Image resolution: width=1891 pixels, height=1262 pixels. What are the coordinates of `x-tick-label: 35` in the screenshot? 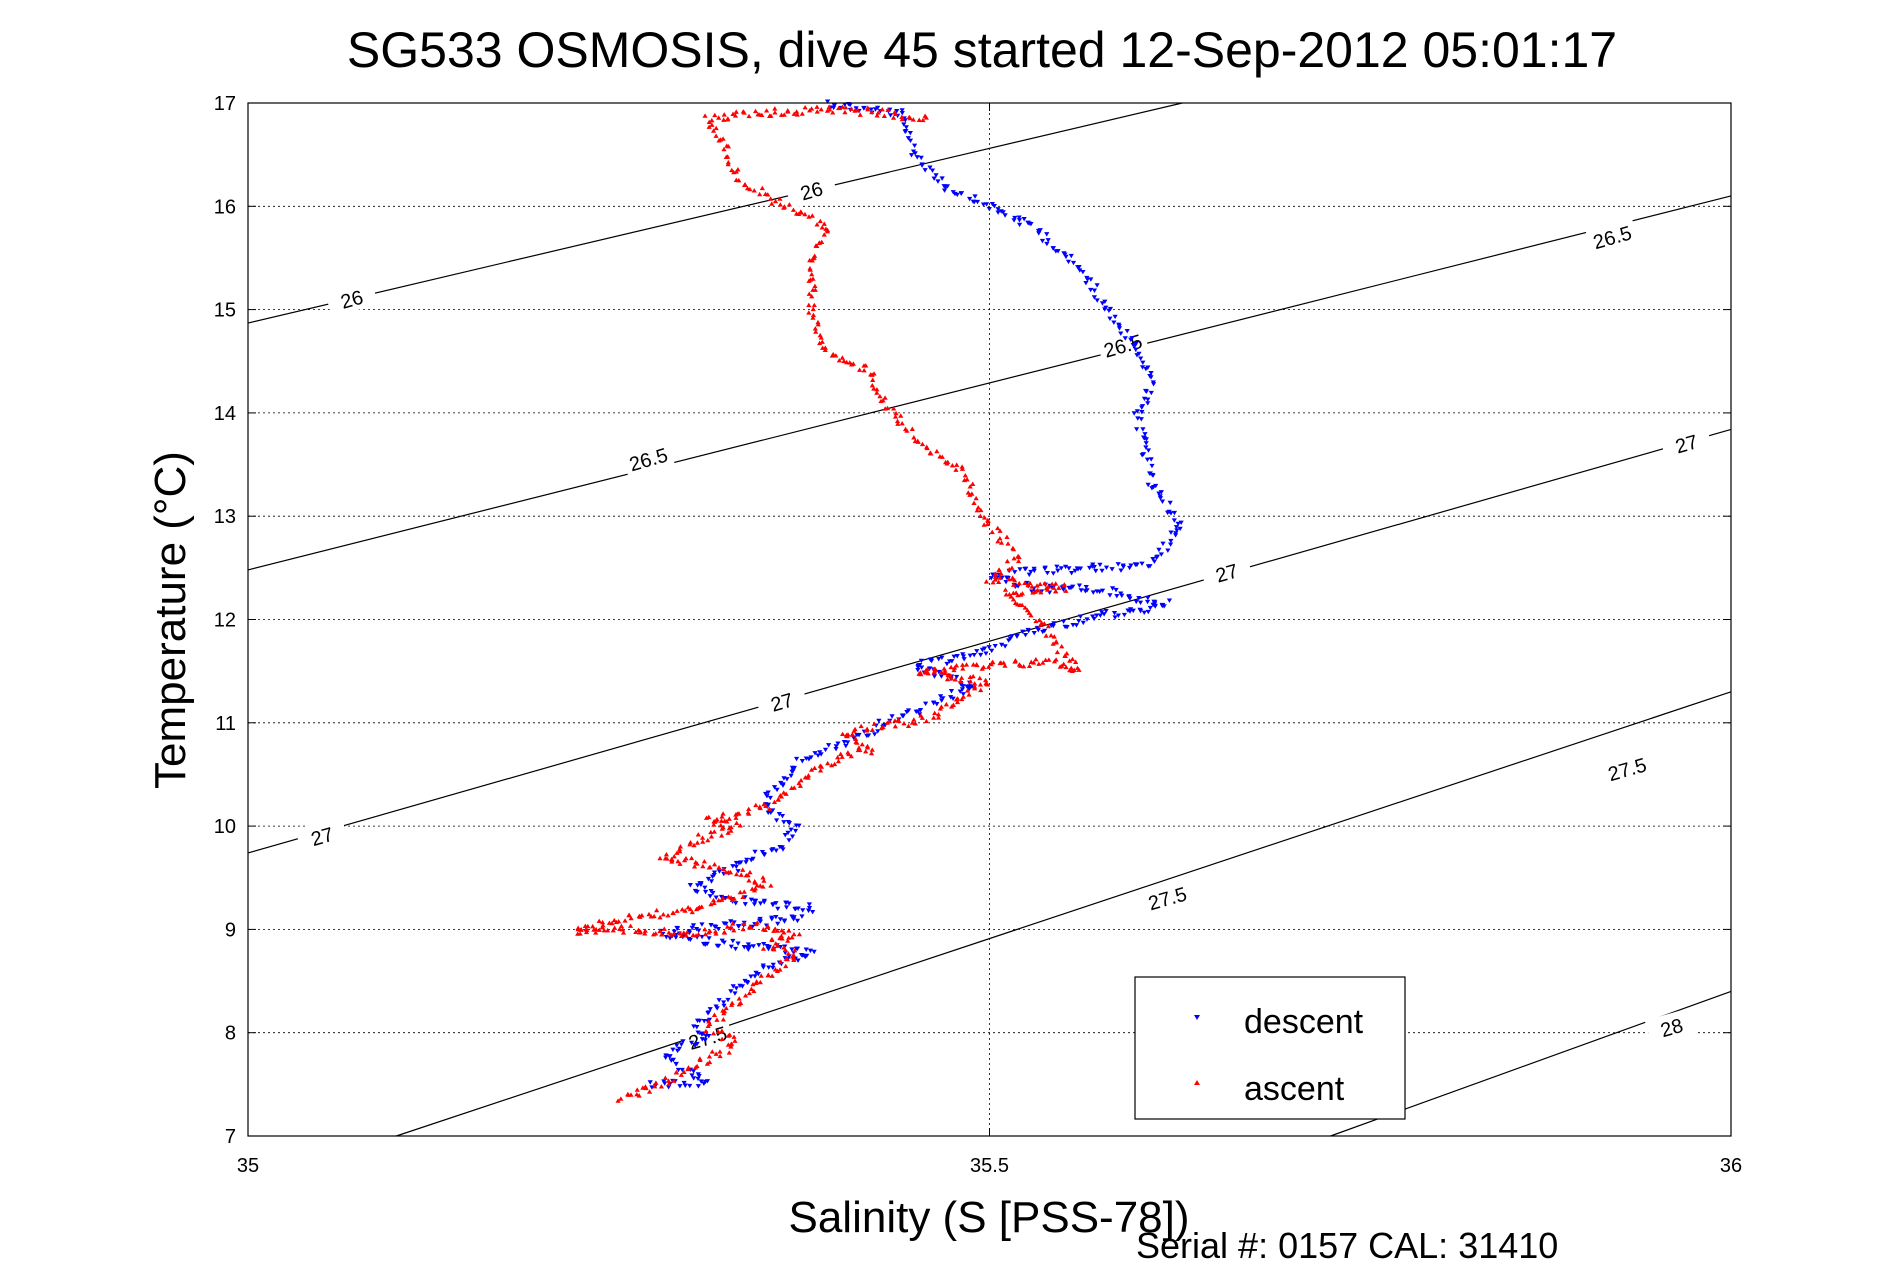 It's located at (248, 1166).